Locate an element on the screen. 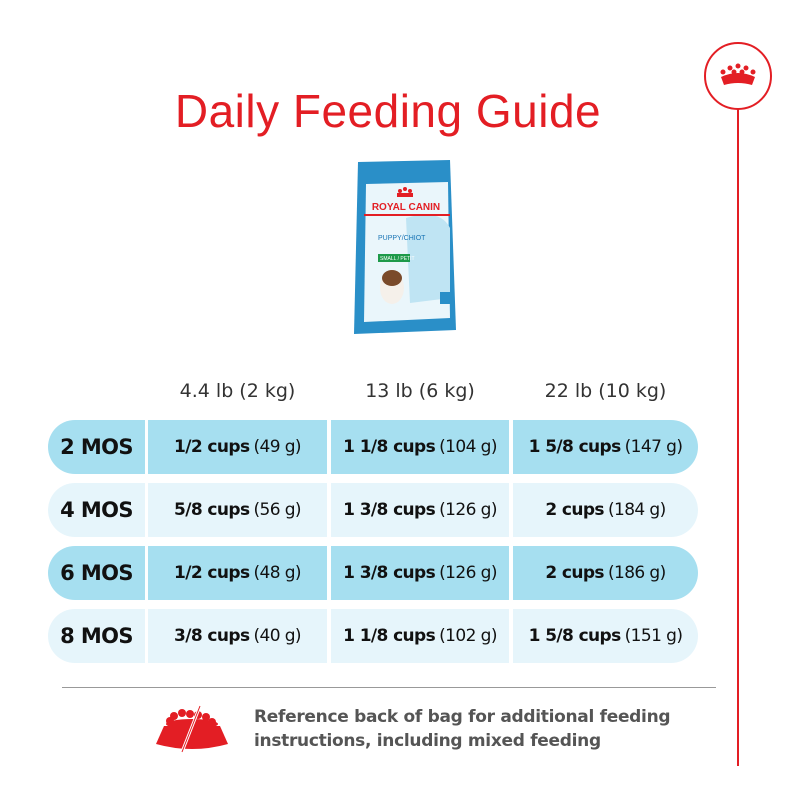 Image resolution: width=800 pixels, height=800 pixels. table-cell: 2 cups (184 g) is located at coordinates (605, 510).